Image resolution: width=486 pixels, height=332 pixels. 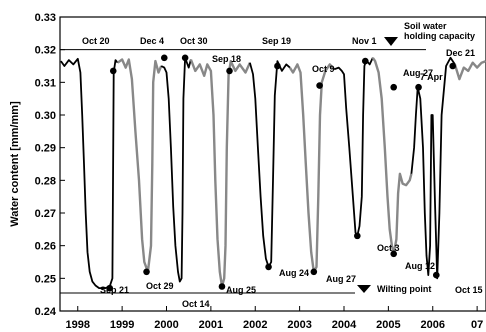 I want to click on y-tick-label: 0.24, so click(x=46, y=312).